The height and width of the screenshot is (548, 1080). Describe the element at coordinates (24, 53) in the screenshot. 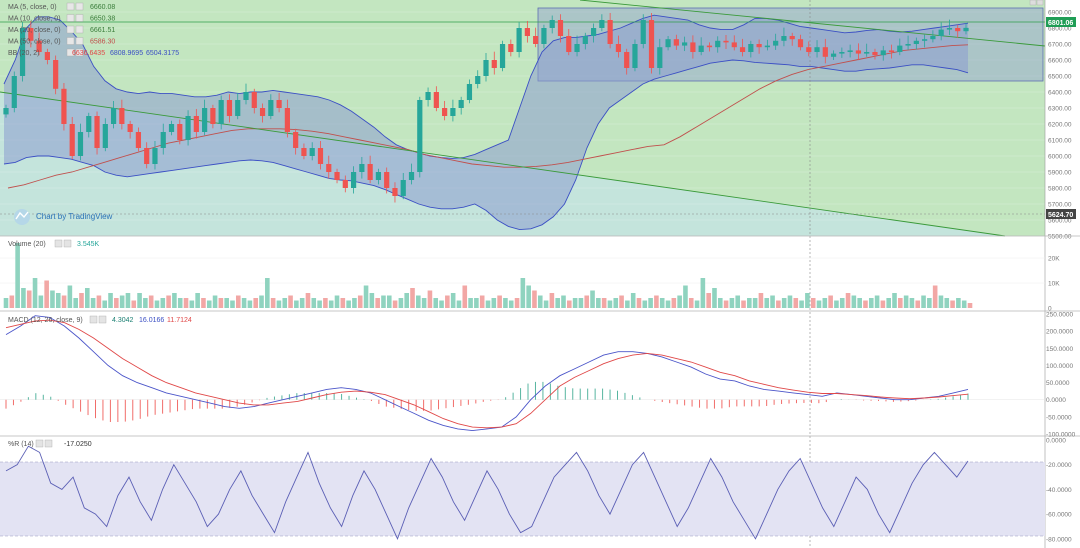

I see `indicator-label-bb: BB (20, 2)` at that location.